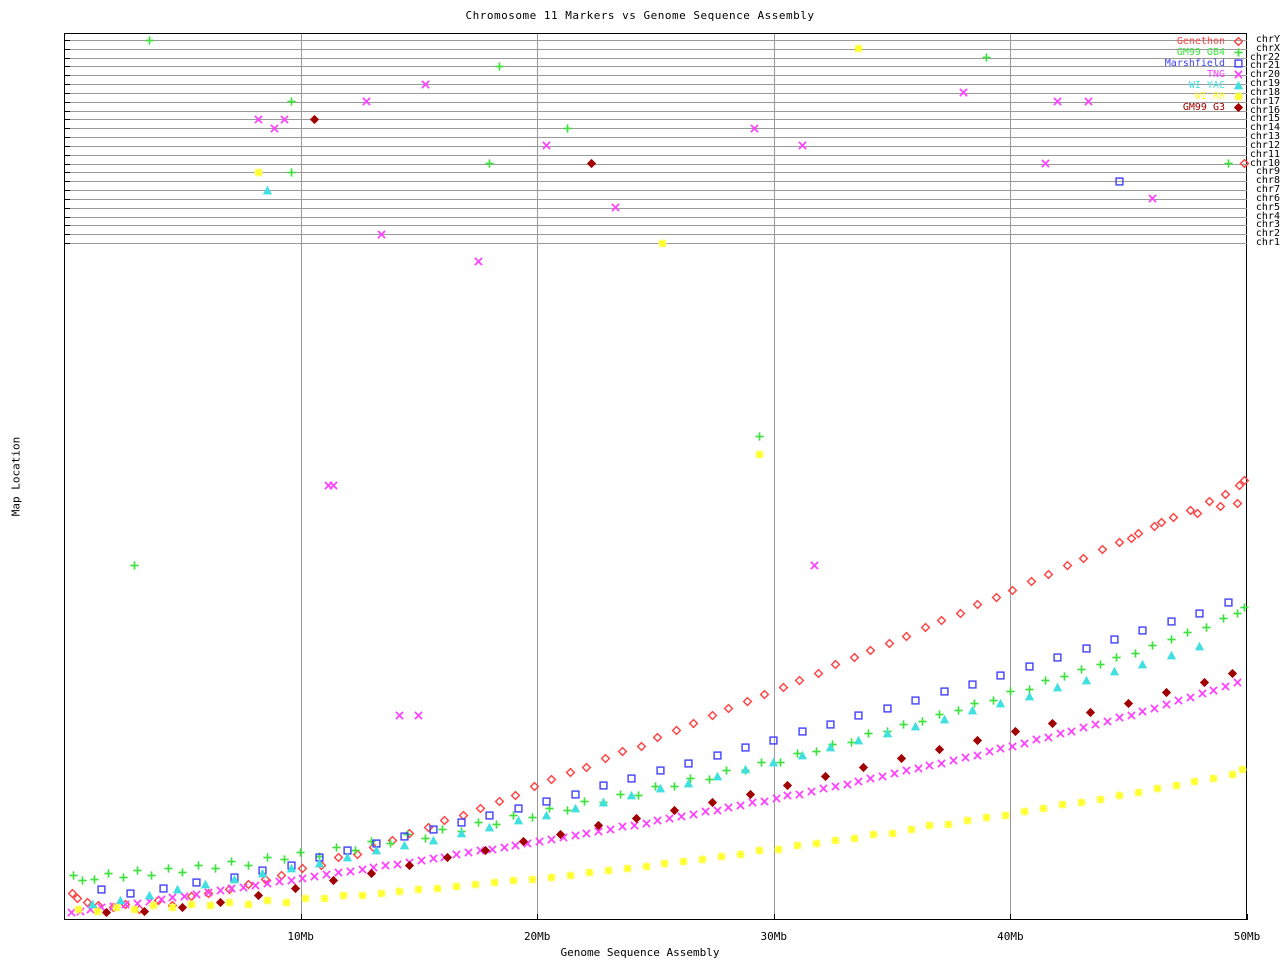 This screenshot has height=960, width=1280. Describe the element at coordinates (1247, 936) in the screenshot. I see `x-tick-label-50Mb: 50Mb` at that location.